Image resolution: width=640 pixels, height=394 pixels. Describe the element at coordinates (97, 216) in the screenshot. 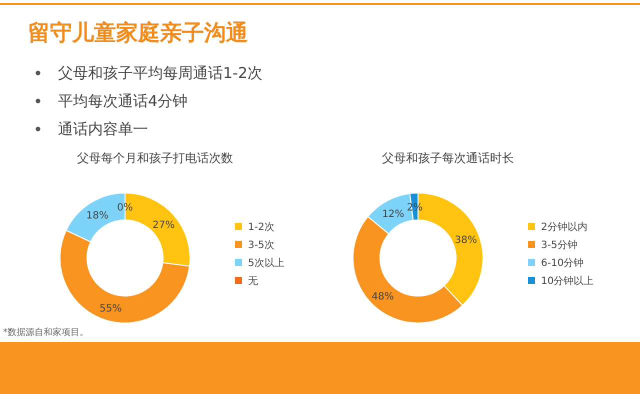

I see `data-label: 18%` at that location.